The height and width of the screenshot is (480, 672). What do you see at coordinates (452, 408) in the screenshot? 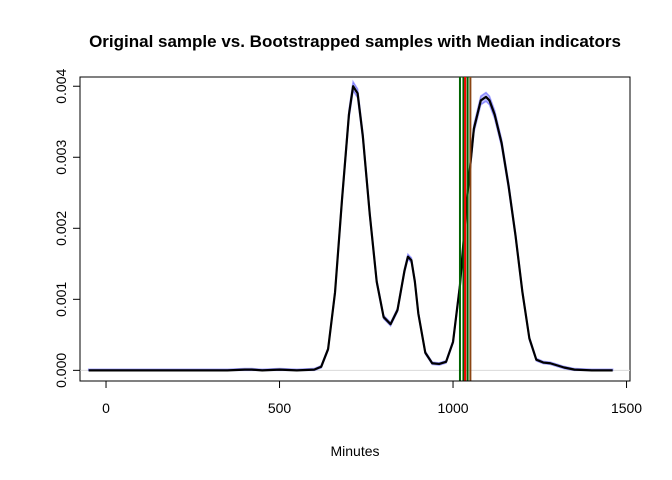
I see `x-tick-label: 1000` at bounding box center [452, 408].